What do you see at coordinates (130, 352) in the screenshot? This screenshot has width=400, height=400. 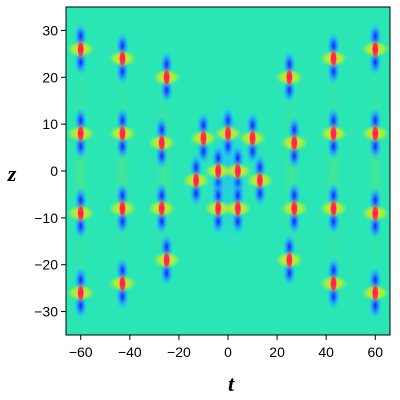 I see `x-tick-label: −40` at bounding box center [130, 352].